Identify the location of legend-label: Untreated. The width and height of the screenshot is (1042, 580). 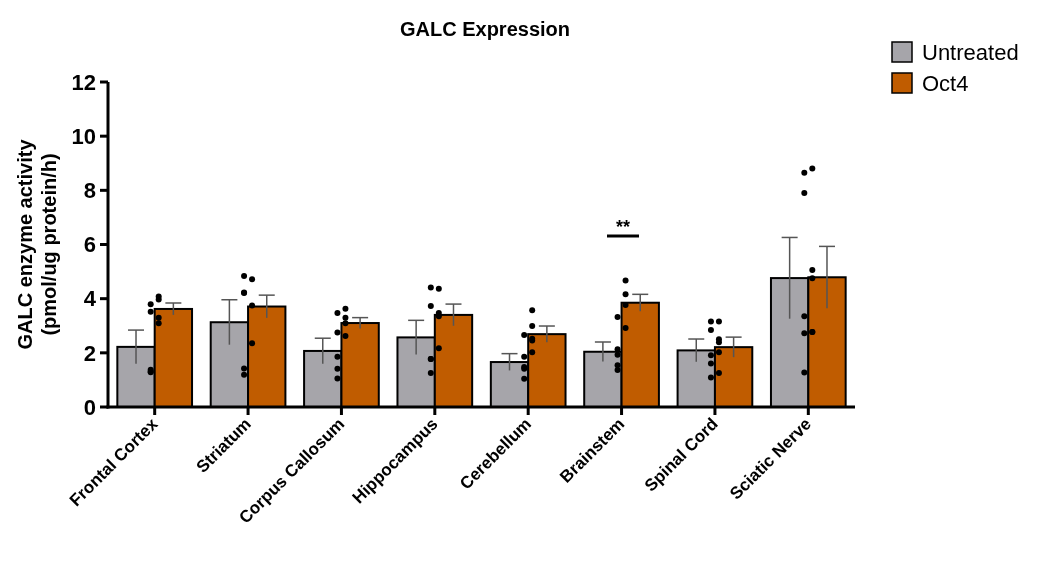
(970, 52).